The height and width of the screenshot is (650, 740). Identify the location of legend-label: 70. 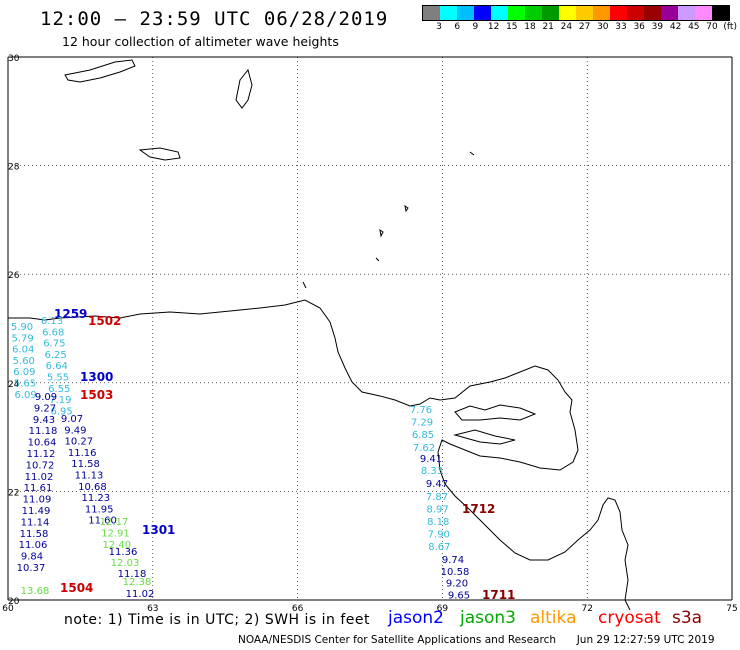
(712, 27).